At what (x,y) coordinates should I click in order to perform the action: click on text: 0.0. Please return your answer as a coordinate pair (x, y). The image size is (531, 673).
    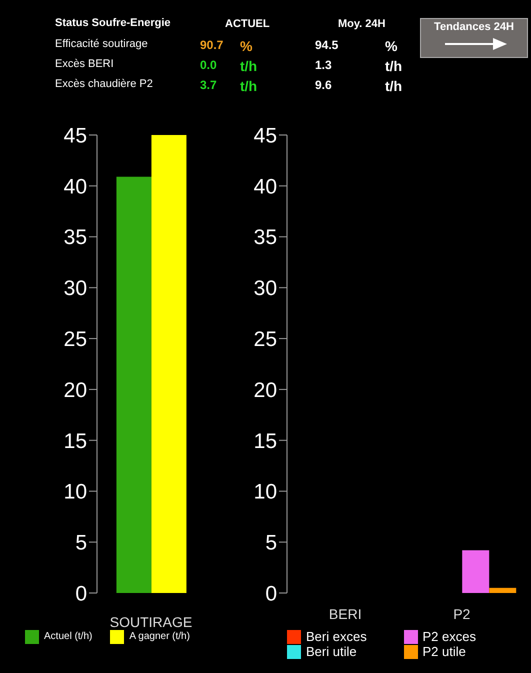
    Looking at the image, I should click on (208, 65).